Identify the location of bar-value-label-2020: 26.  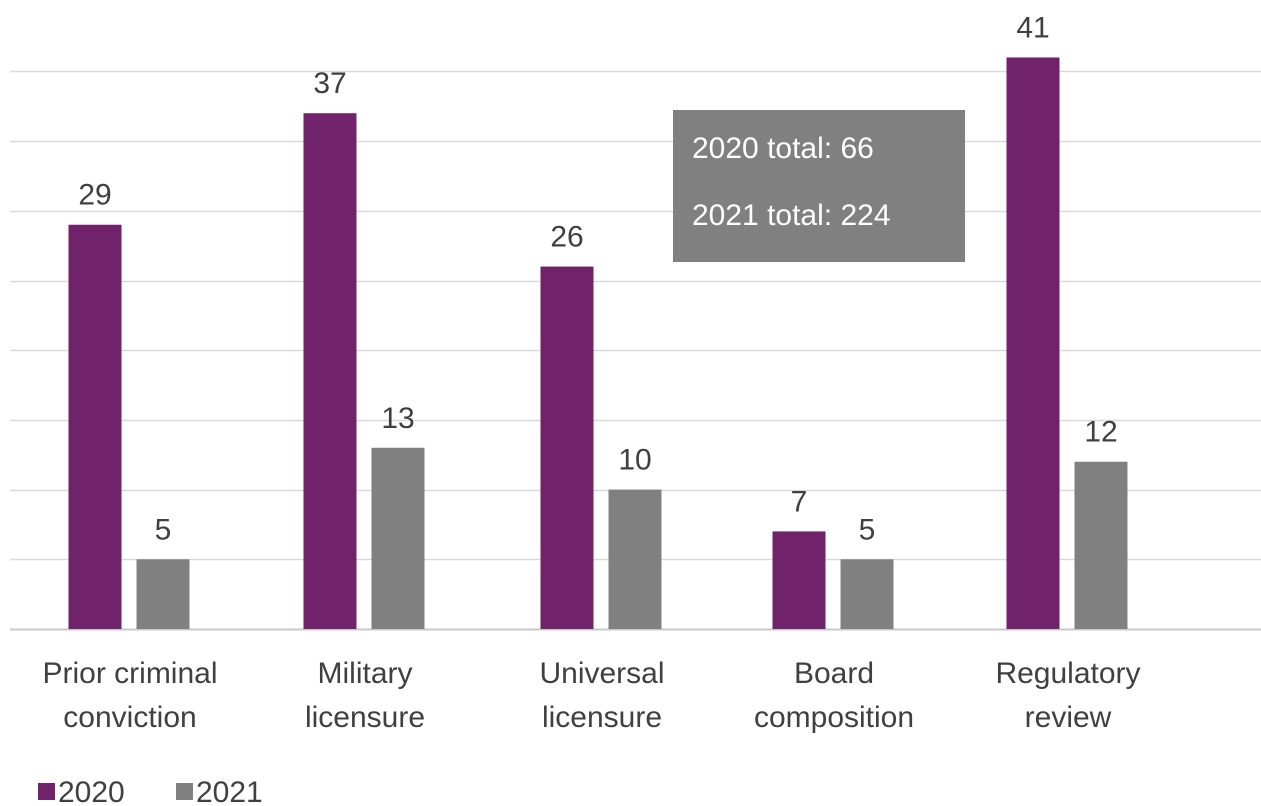
(566, 237).